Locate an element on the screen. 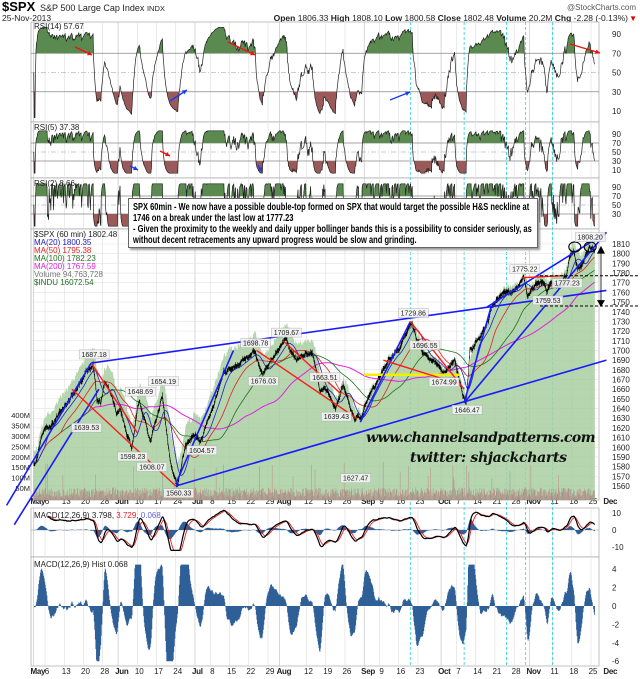 Image resolution: width=640 pixels, height=679 pixels. price-label-text: 1646.47 is located at coordinates (466, 410).